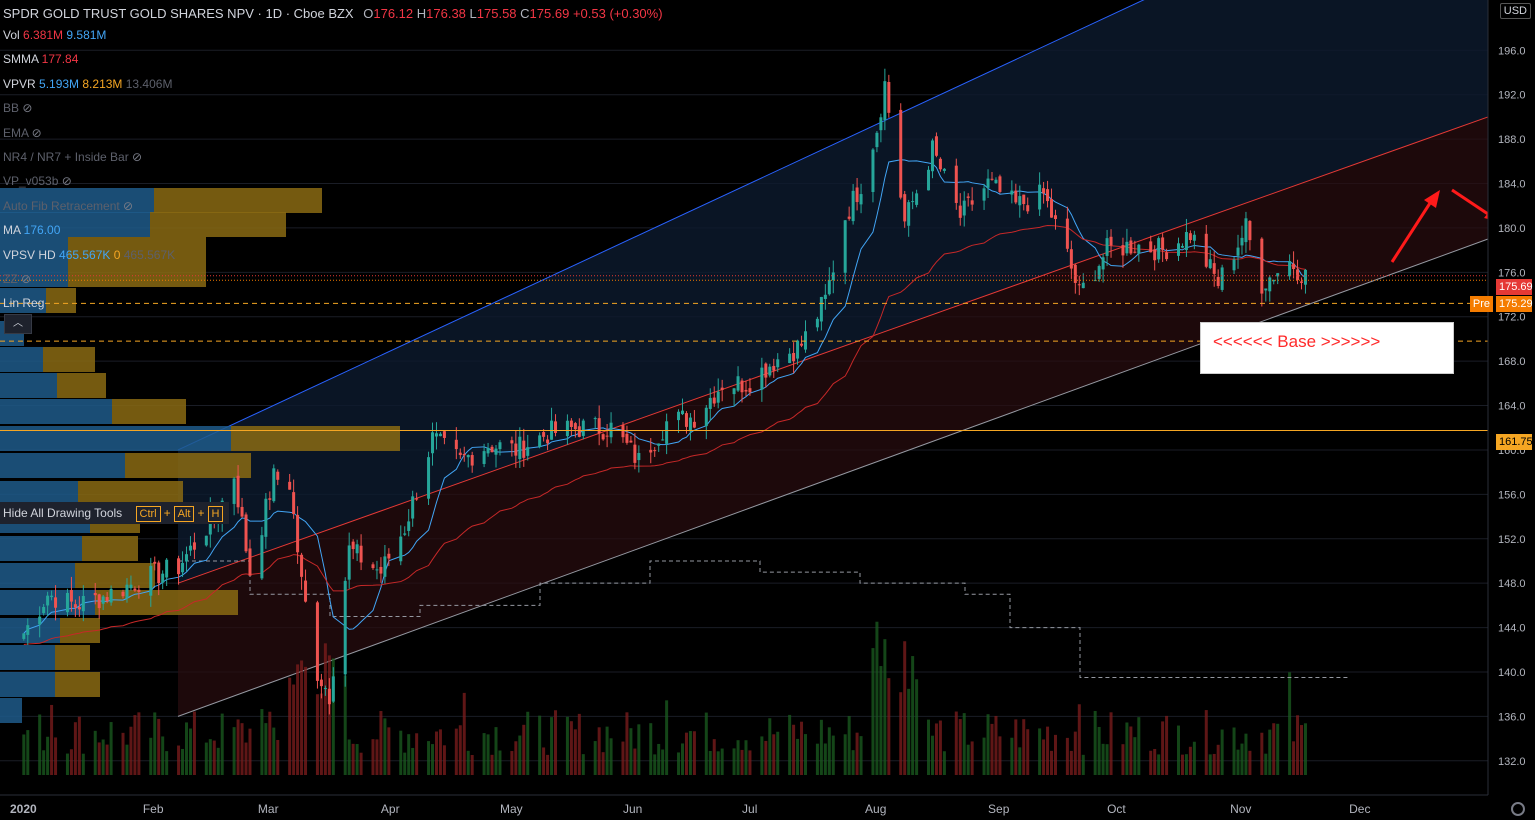 The image size is (1535, 820). I want to click on legend-value: 9.581M, so click(85, 35).